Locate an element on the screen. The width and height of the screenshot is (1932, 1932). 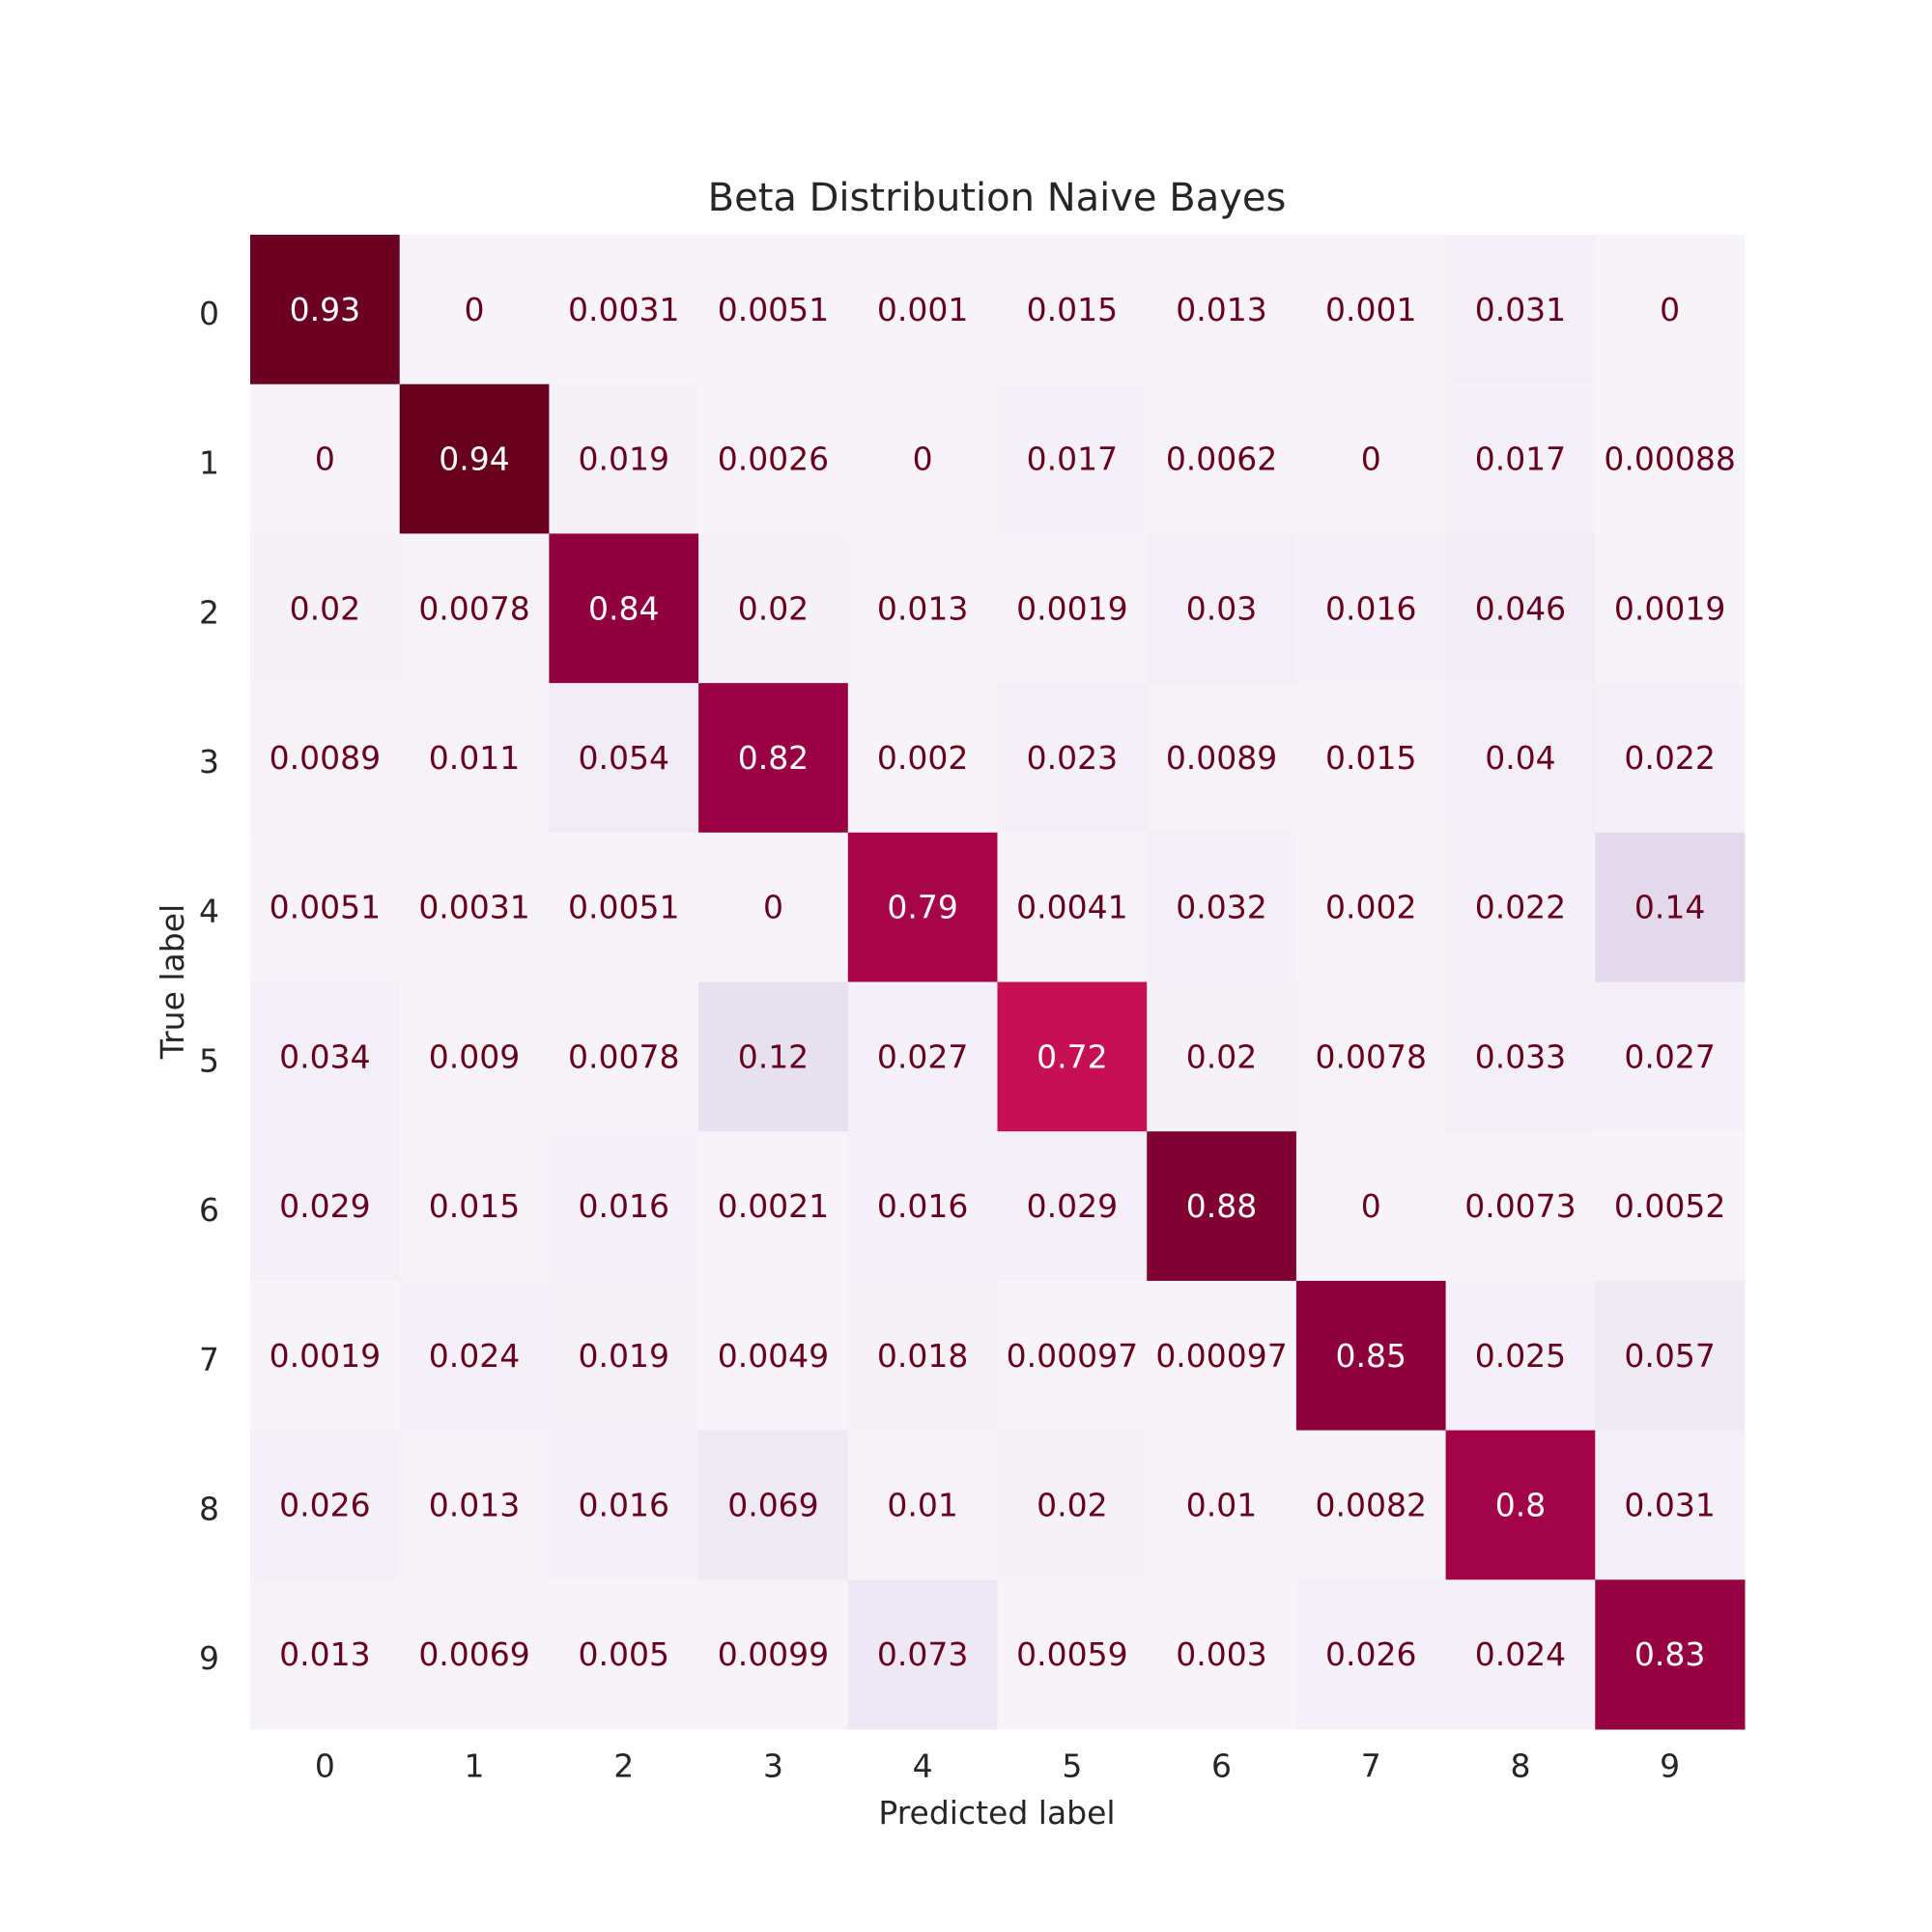
cell-value-label: 0.0021 is located at coordinates (773, 1206).